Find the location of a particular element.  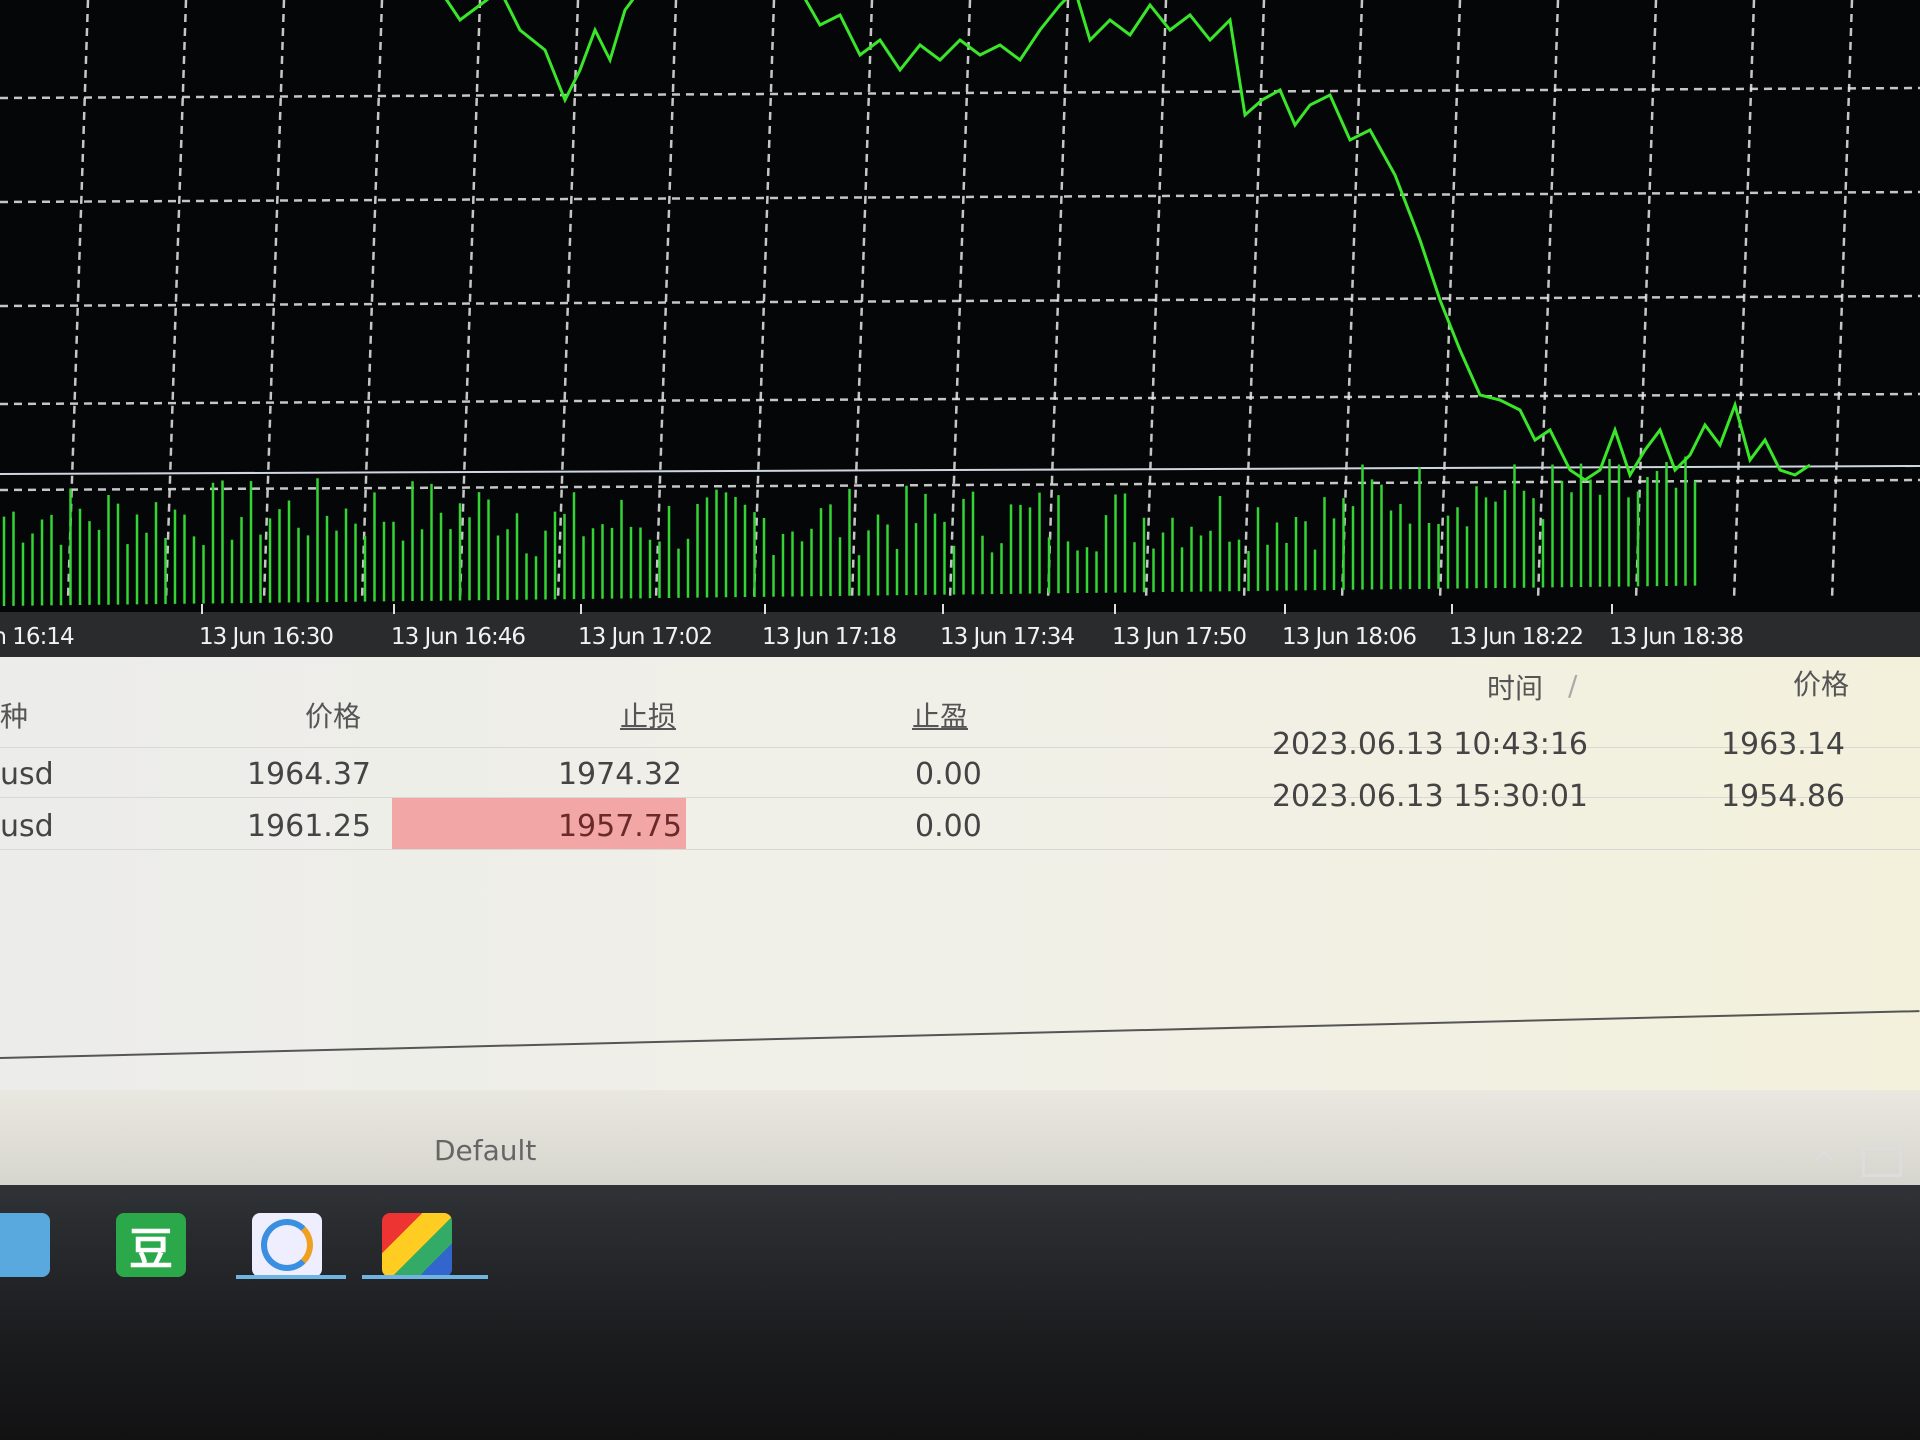

row-sl: 1957.75 is located at coordinates (619, 826).